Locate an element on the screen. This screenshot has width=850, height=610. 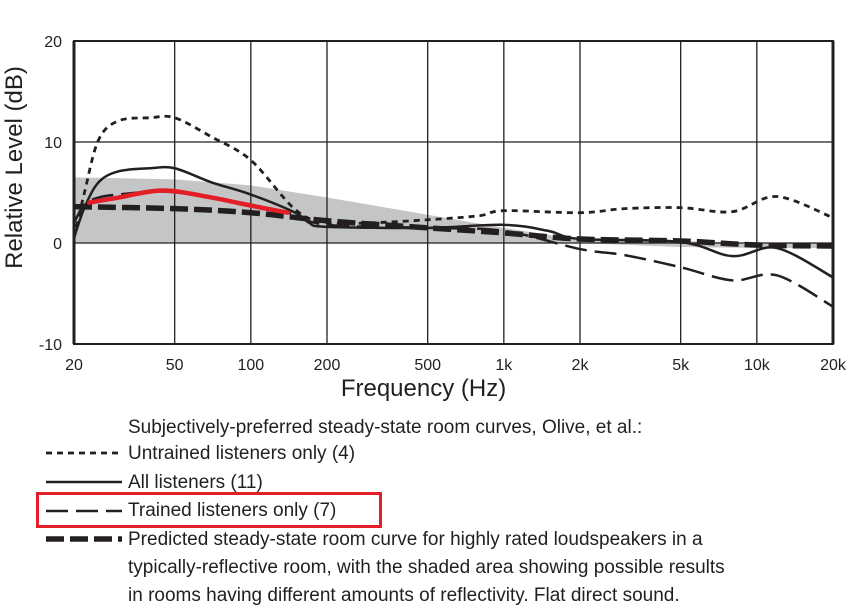
x-tick-label: 20k is located at coordinates (833, 365).